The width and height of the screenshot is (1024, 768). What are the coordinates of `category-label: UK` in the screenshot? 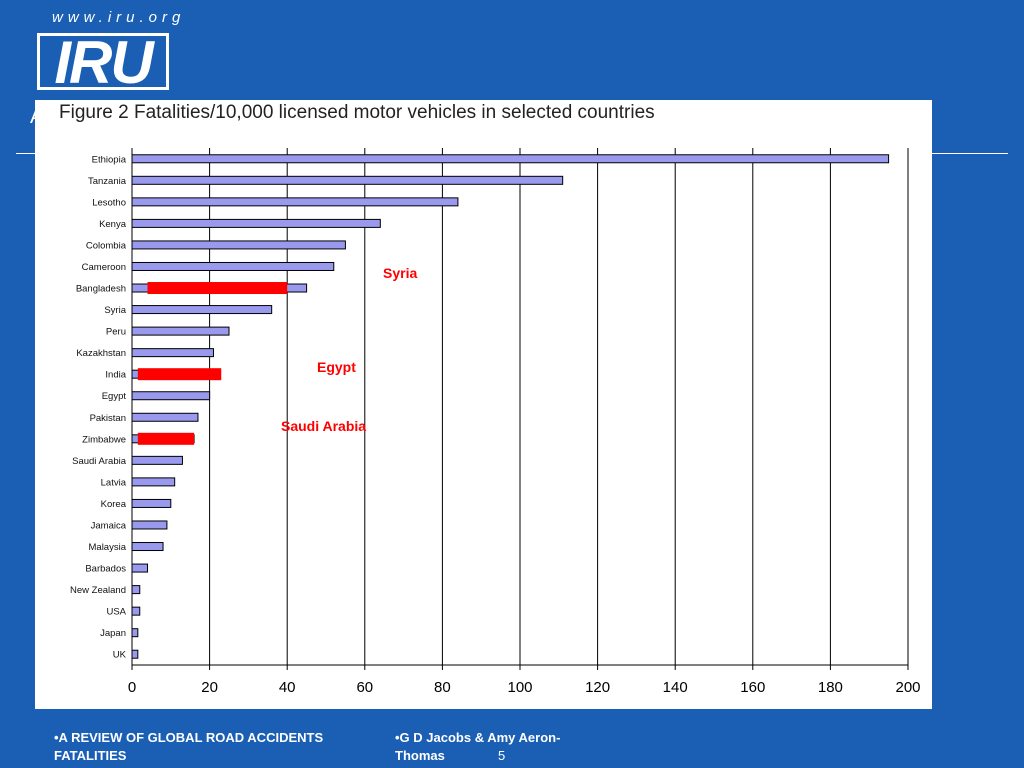 It's located at (120, 655).